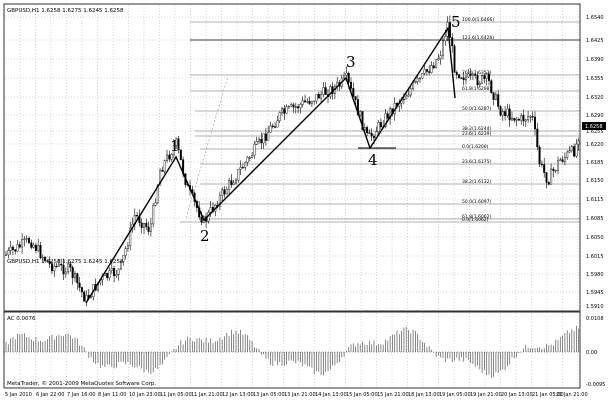 This screenshot has width=616, height=404. What do you see at coordinates (477, 217) in the screenshot?
I see `fib-level-label: 61.8(1.6062)` at bounding box center [477, 217].